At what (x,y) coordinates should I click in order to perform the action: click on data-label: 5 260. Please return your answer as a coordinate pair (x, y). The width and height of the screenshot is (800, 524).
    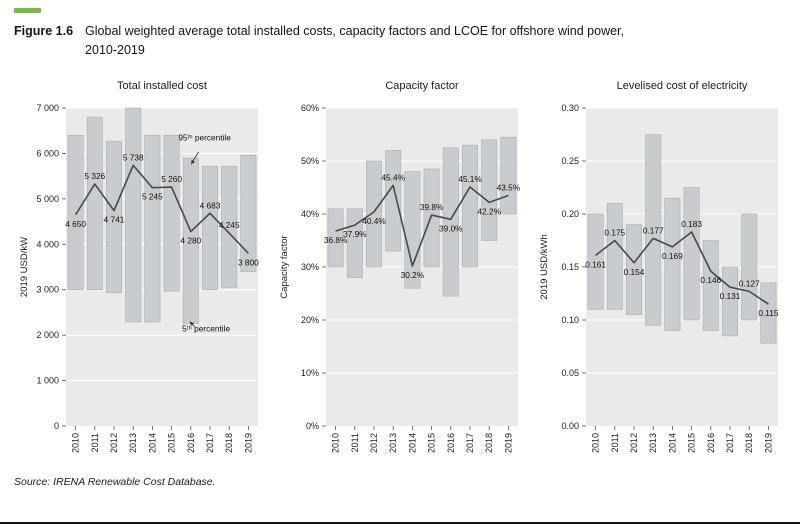
    Looking at the image, I should click on (171, 179).